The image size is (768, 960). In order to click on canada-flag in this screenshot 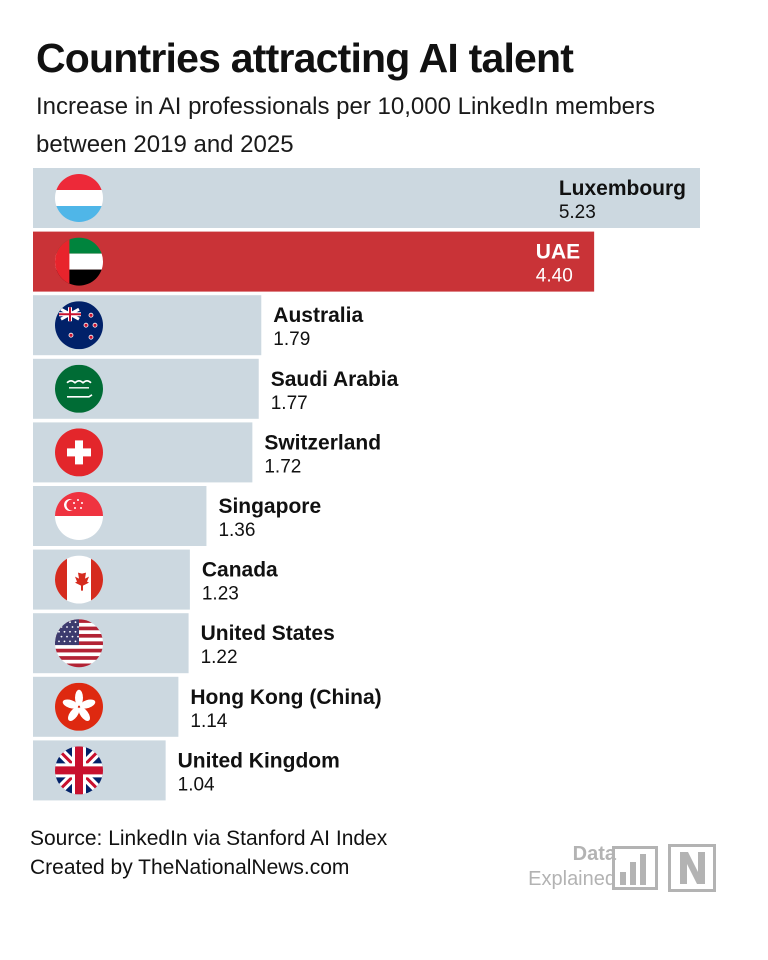, I will do `click(79, 579)`.